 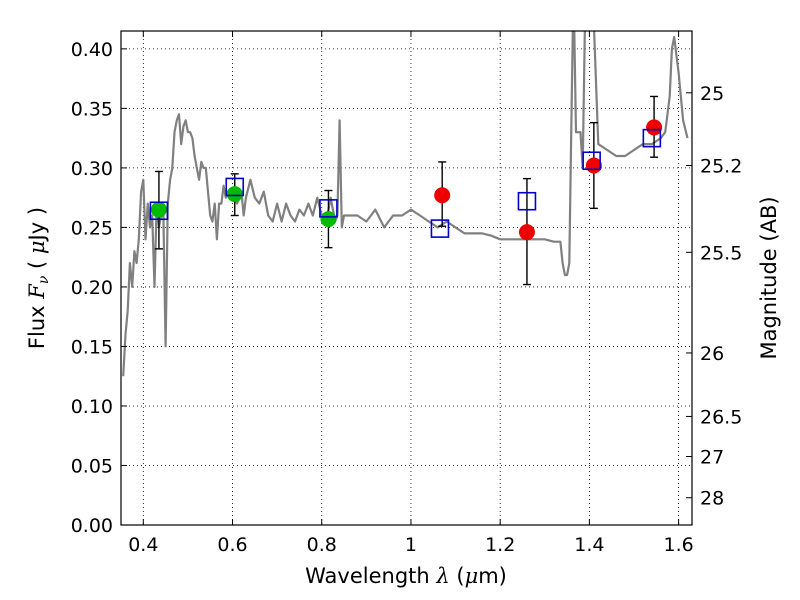 What do you see at coordinates (38, 278) in the screenshot?
I see `y-axis-label: Flux Fν ( μJy )` at bounding box center [38, 278].